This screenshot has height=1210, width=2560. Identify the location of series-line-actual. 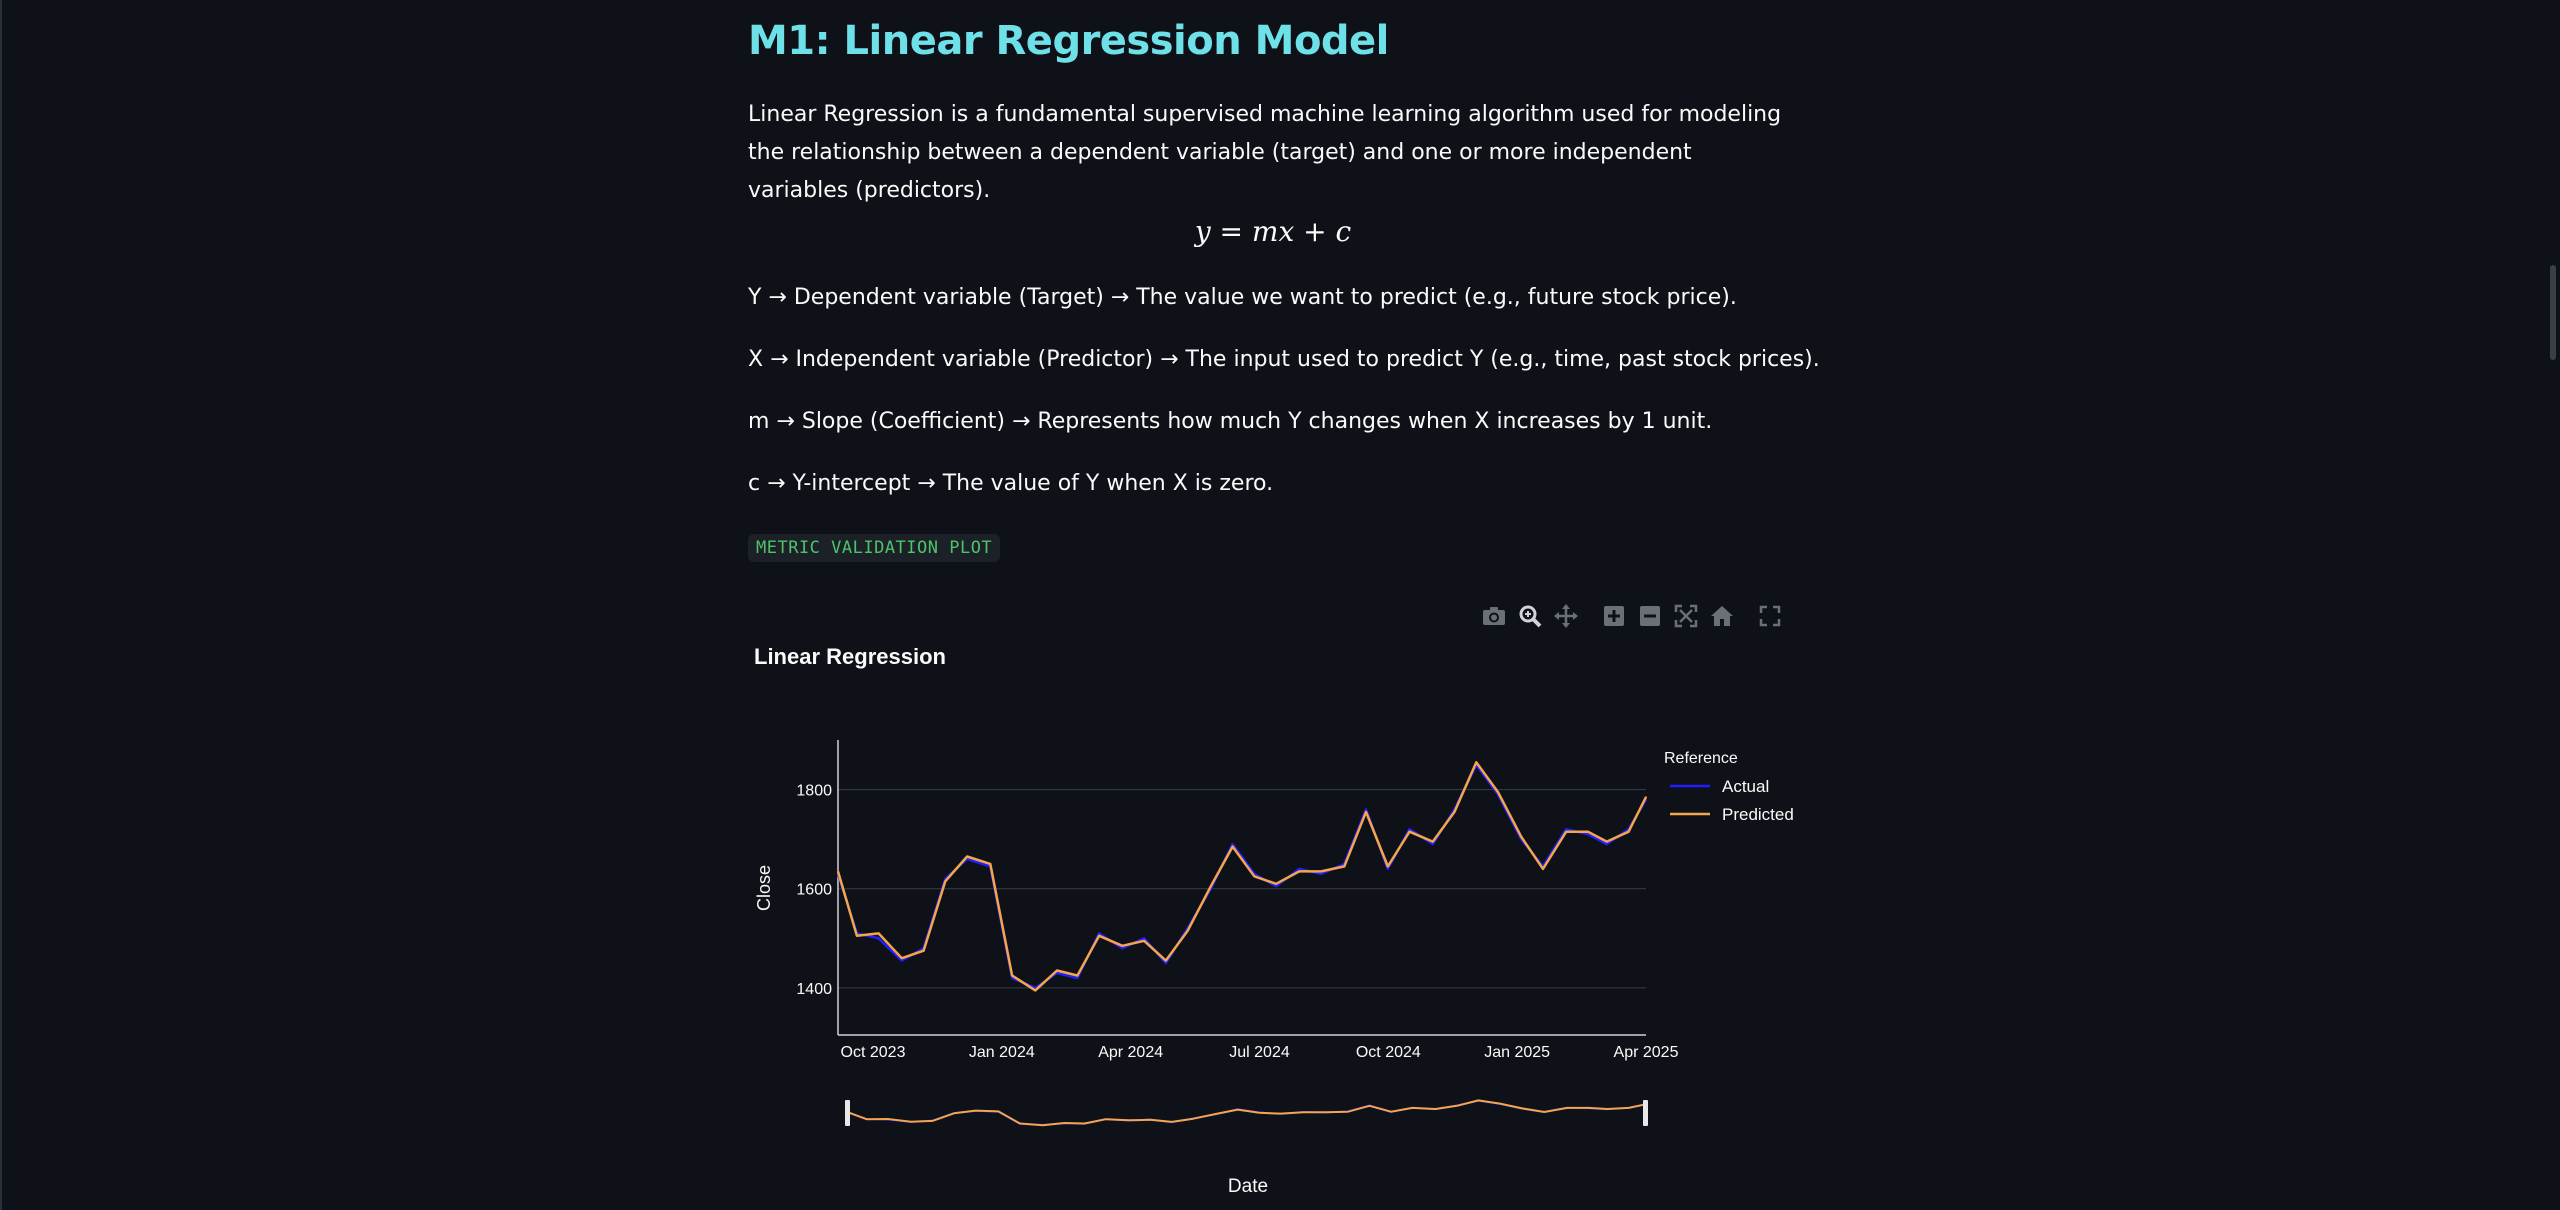
(1242, 876).